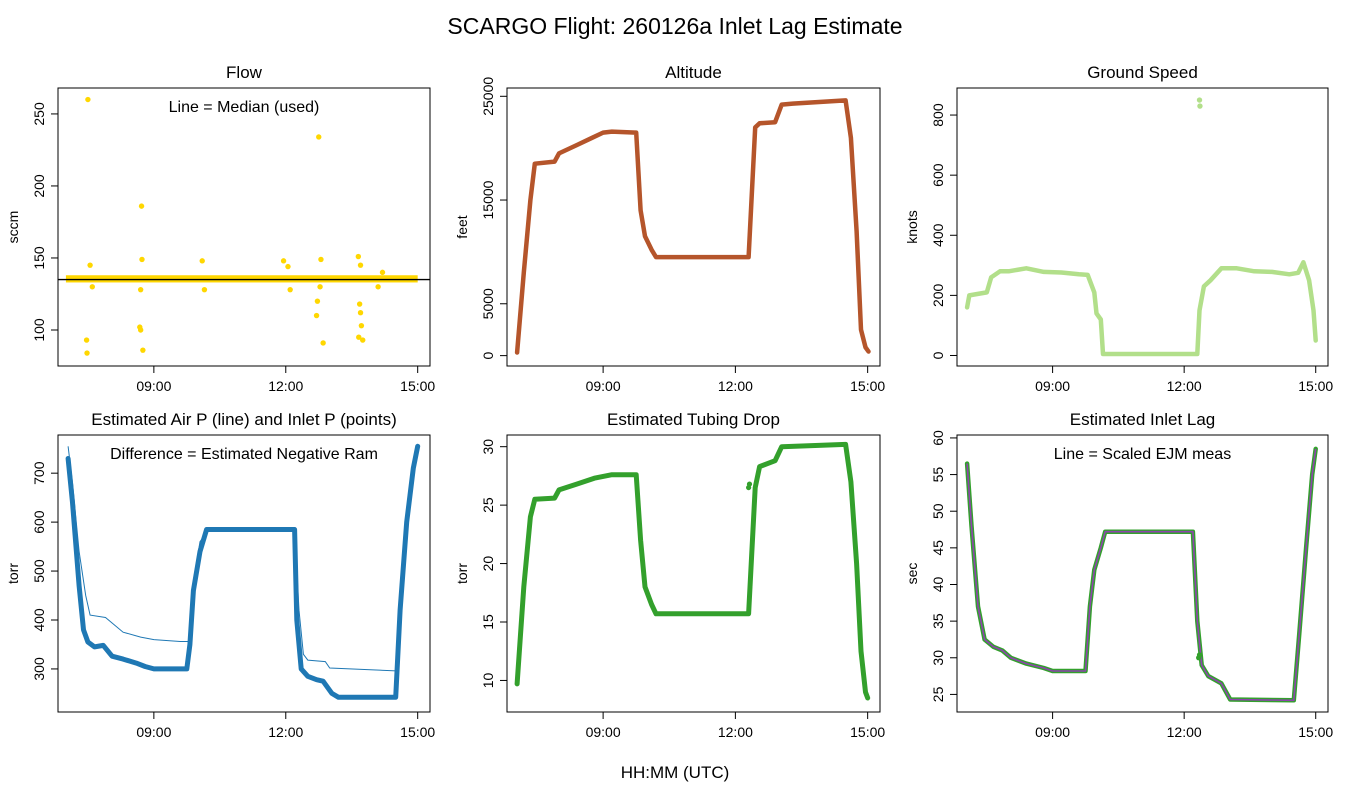  I want to click on plot-area-ground_speed, so click(1141, 227).